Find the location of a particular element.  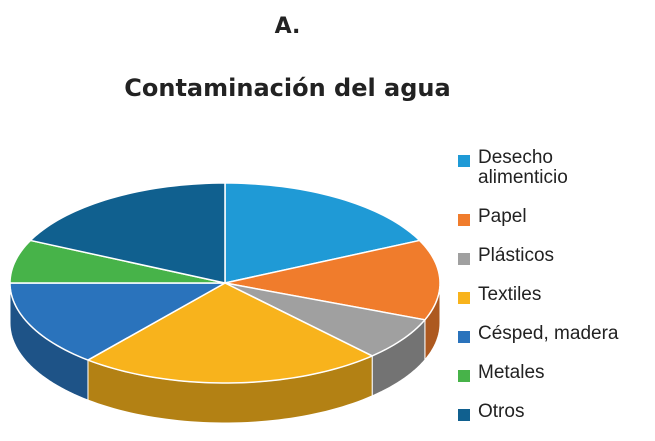

legend-label: Césped, madera is located at coordinates (548, 333).